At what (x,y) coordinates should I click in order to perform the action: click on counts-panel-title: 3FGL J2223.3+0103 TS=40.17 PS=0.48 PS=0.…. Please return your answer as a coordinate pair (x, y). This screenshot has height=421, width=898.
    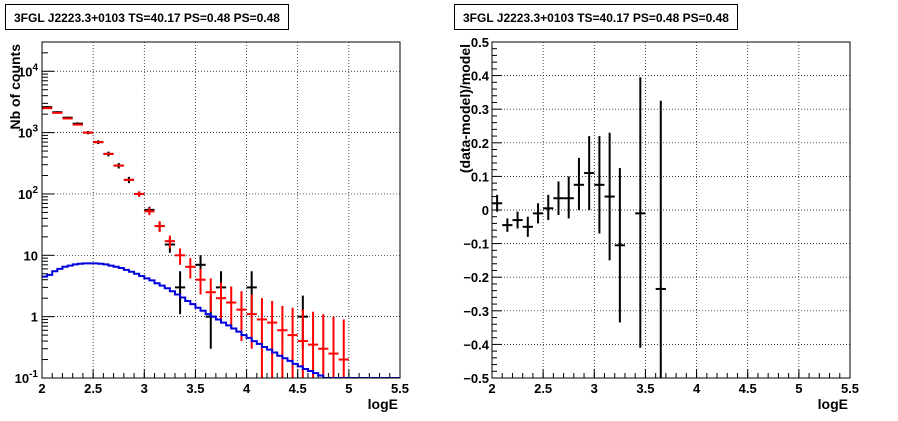
    Looking at the image, I should click on (147, 17).